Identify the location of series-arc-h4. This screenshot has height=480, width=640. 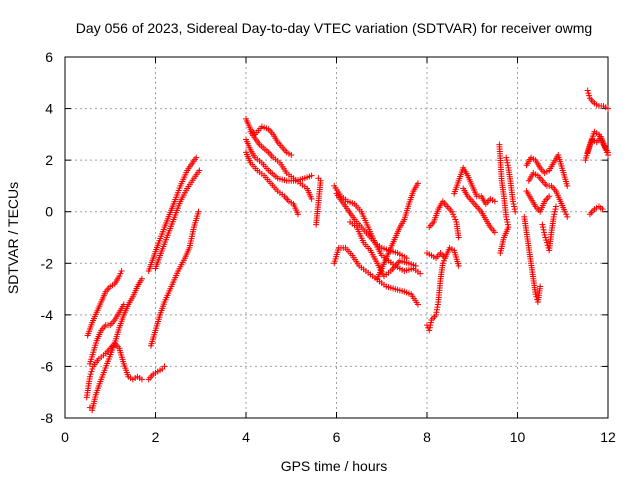
(596, 210).